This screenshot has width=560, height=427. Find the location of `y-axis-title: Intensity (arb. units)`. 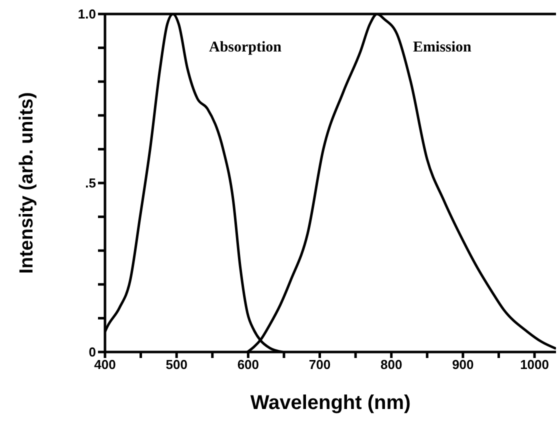

y-axis-title: Intensity (arb. units) is located at coordinates (27, 183).